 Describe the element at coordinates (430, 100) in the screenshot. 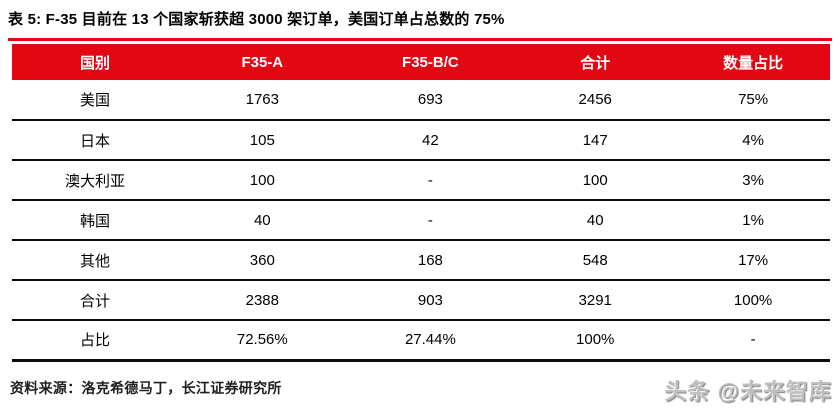

I see `cell-f35bc: 693` at that location.